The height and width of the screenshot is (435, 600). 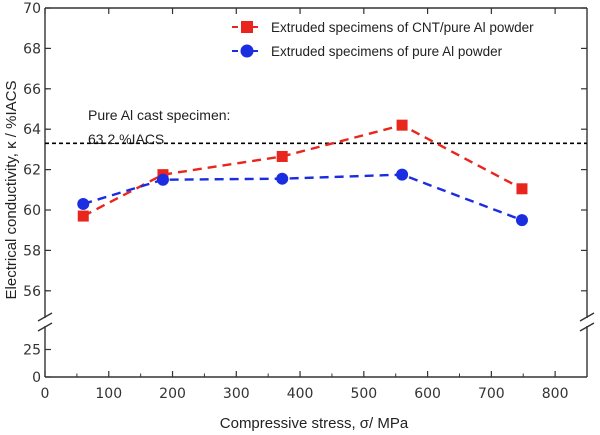 I want to click on y-tick-label: 68, so click(x=32, y=49).